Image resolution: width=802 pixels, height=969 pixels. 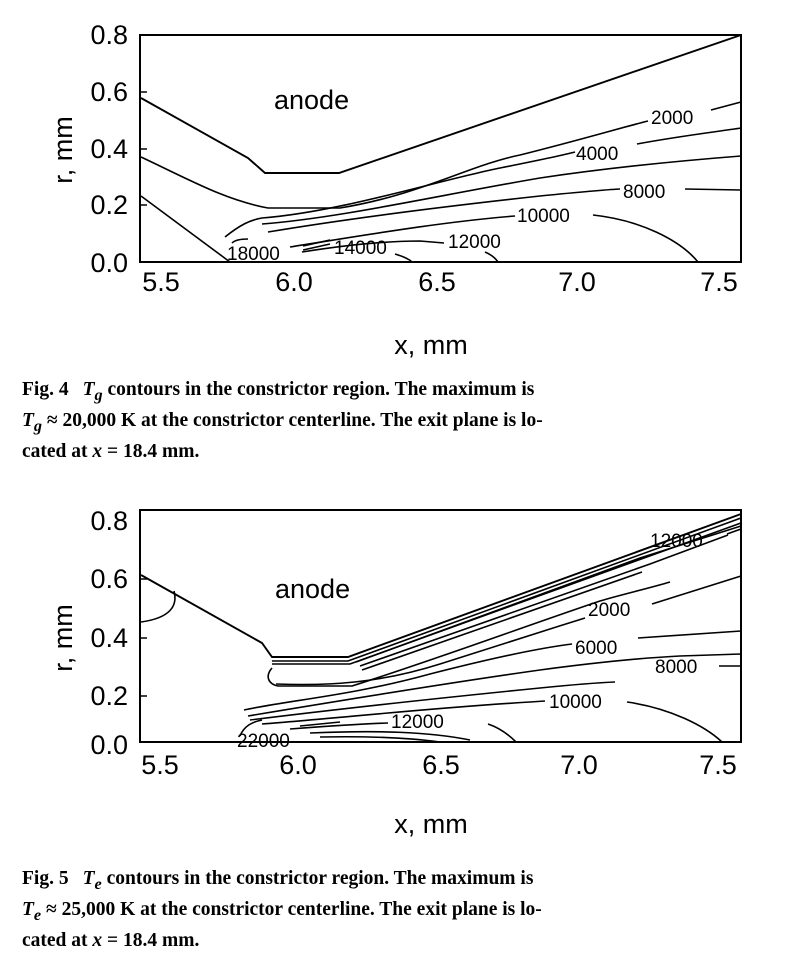 I want to click on fig5-contour-10000-tail, so click(x=674, y=722).